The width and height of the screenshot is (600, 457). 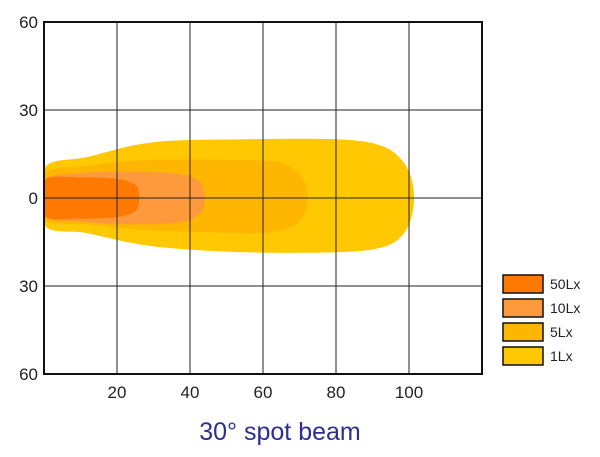 What do you see at coordinates (409, 392) in the screenshot?
I see `x-tick-label: 100` at bounding box center [409, 392].